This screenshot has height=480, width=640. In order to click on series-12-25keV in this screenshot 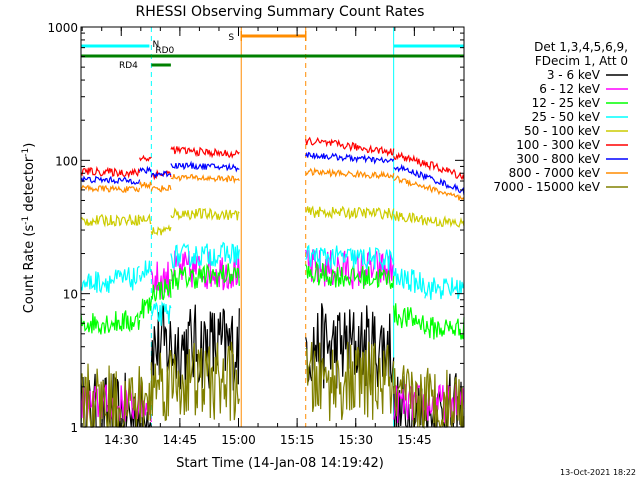, I will do `click(272, 300)`.